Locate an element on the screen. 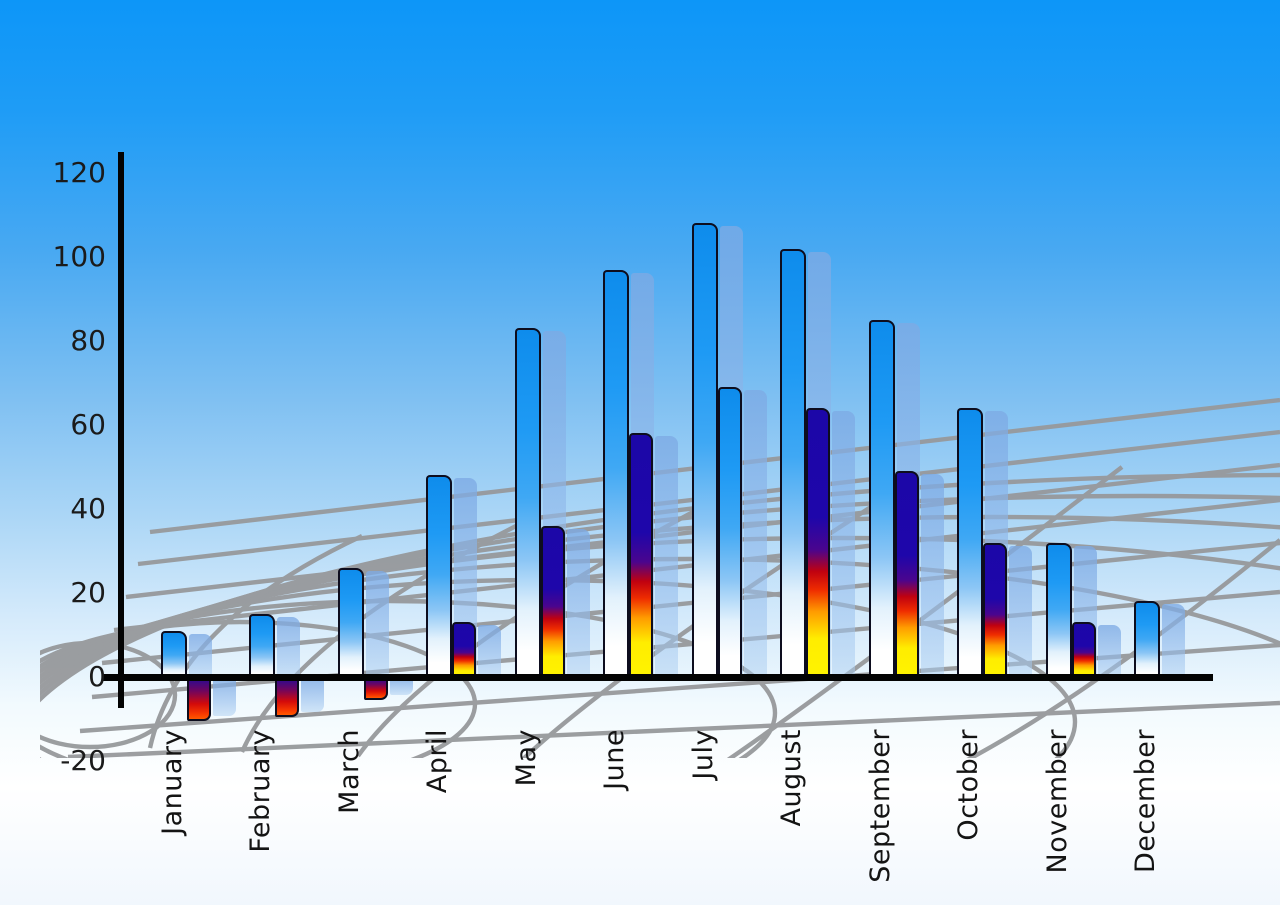 The height and width of the screenshot is (905, 1280). bar-primary-october is located at coordinates (970, 543).